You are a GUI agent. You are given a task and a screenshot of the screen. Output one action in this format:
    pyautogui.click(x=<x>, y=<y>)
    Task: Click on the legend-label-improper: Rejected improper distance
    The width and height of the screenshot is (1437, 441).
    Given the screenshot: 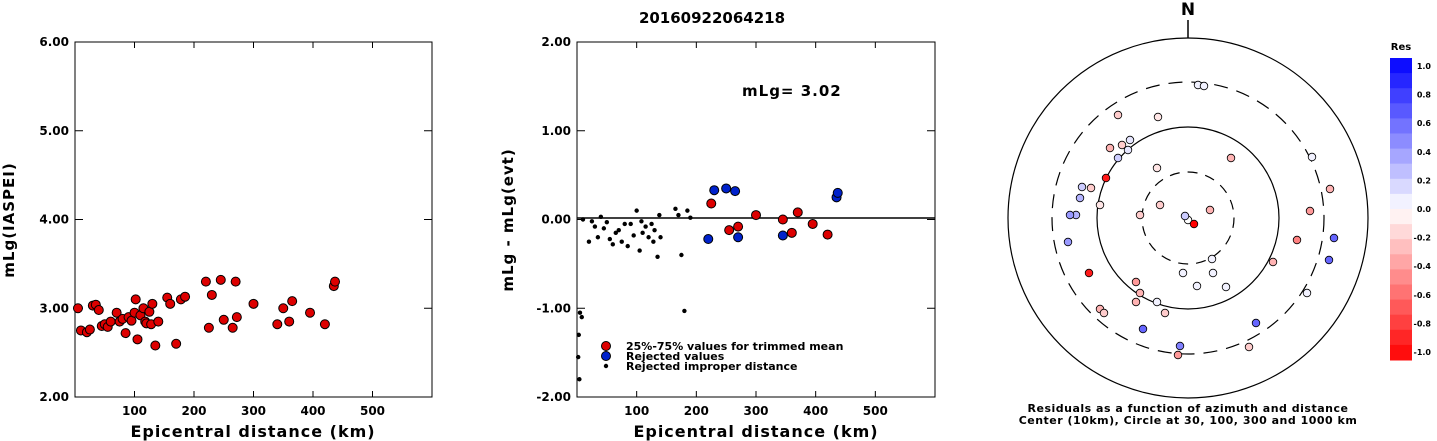 What is the action you would take?
    pyautogui.click(x=711, y=366)
    